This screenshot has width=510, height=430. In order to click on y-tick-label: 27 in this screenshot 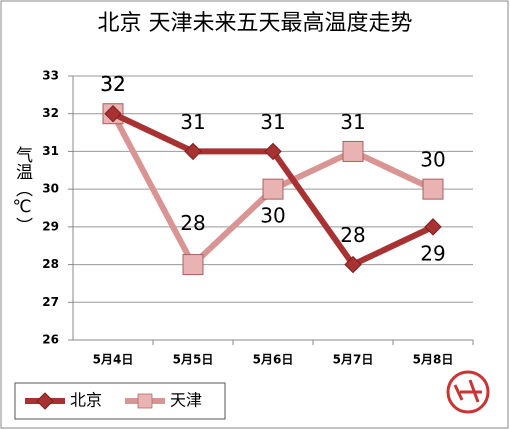, I will do `click(50, 302)`.